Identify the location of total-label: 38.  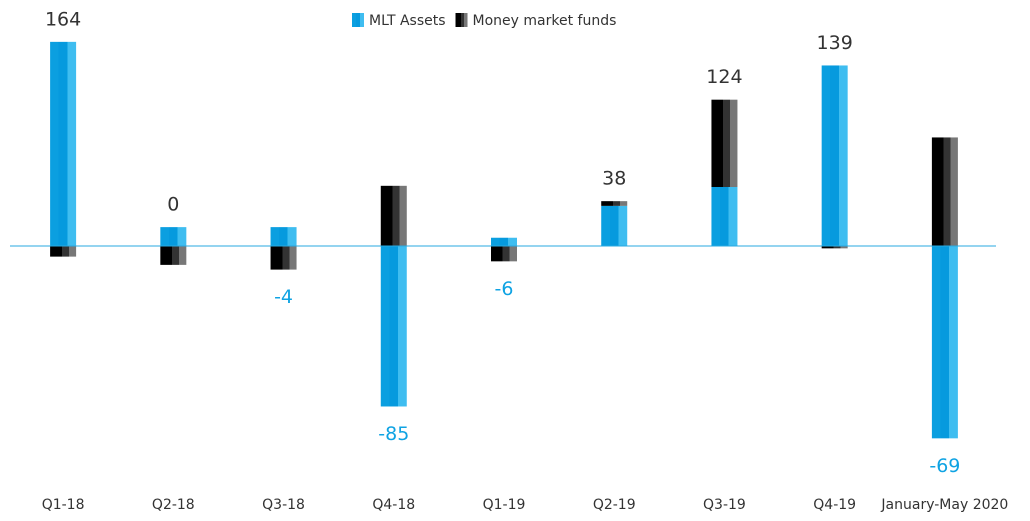
(614, 179).